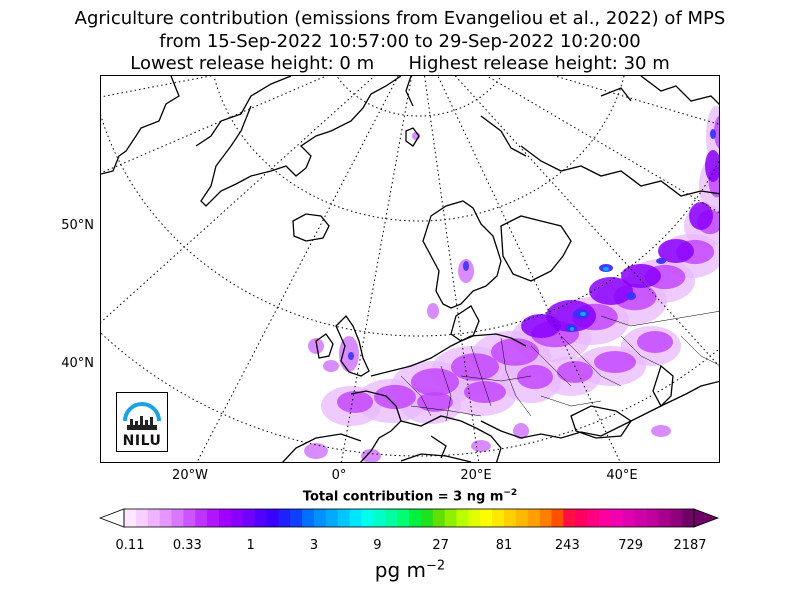 This screenshot has width=800, height=600. What do you see at coordinates (142, 441) in the screenshot?
I see `logo-text: NILU` at bounding box center [142, 441].